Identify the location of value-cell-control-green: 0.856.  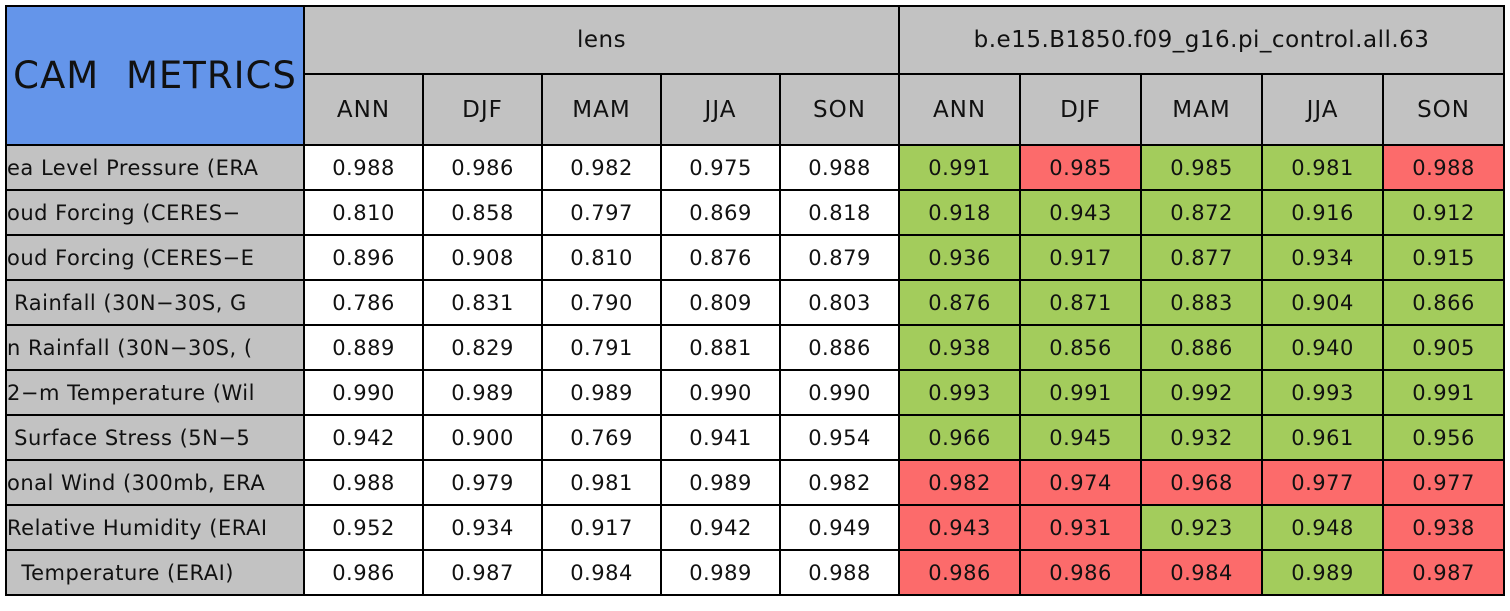
(1081, 347).